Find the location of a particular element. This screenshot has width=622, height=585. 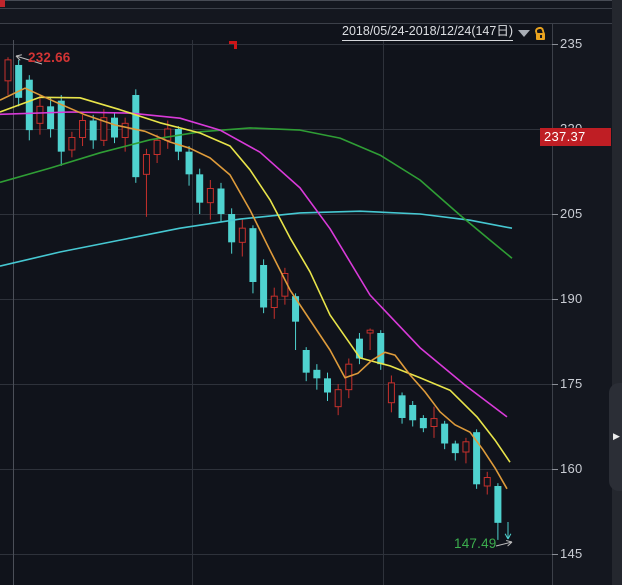

low-price-label: 147.49 is located at coordinates (475, 543).